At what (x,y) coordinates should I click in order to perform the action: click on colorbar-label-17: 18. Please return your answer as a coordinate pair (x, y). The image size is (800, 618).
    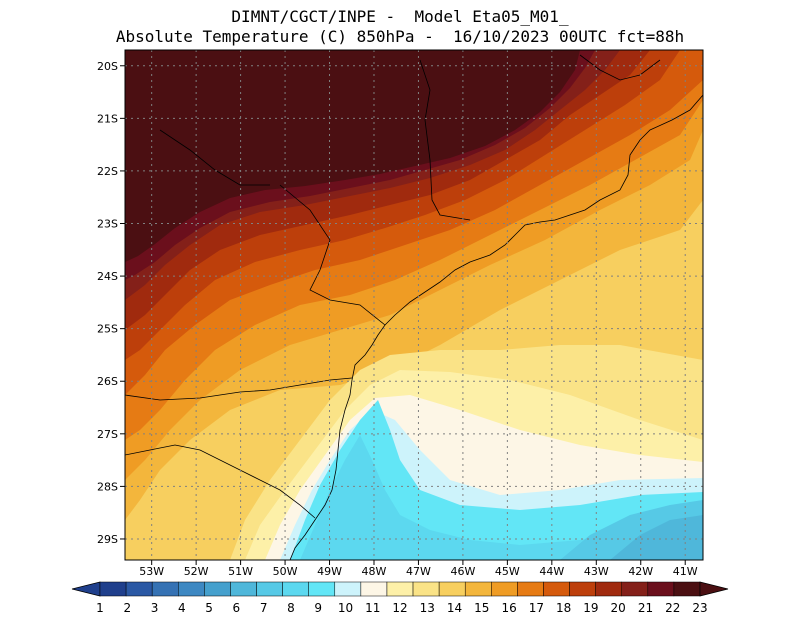
    Looking at the image, I should click on (563, 608).